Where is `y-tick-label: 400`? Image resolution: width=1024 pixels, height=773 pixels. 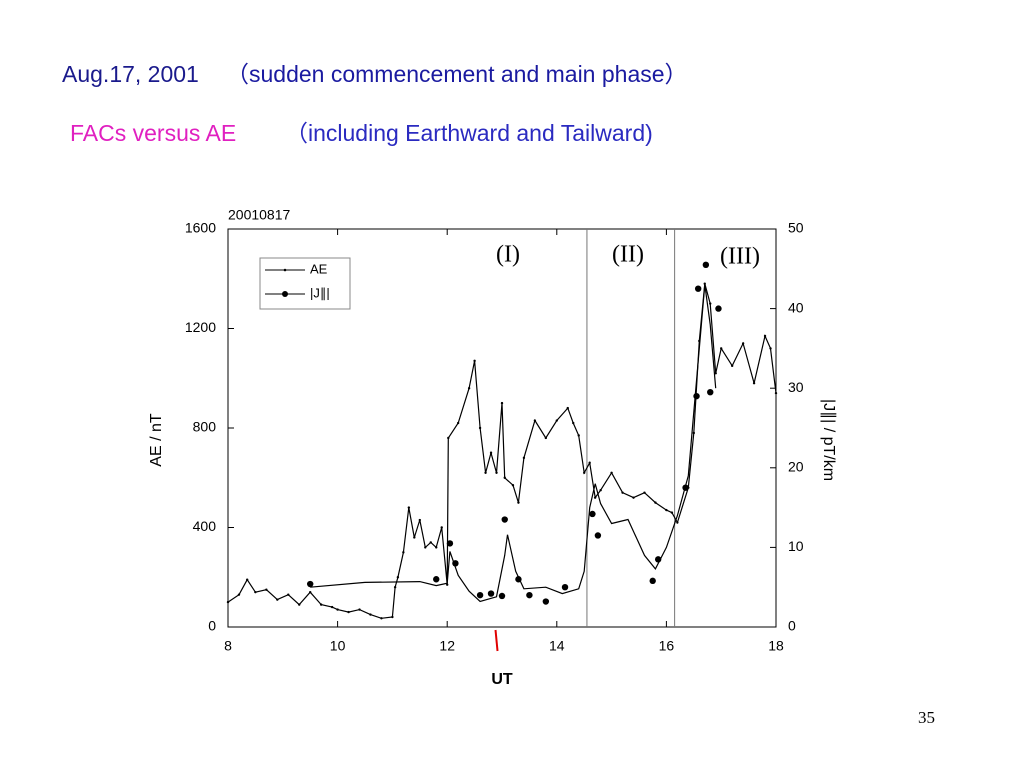 y-tick-label: 400 is located at coordinates (205, 526).